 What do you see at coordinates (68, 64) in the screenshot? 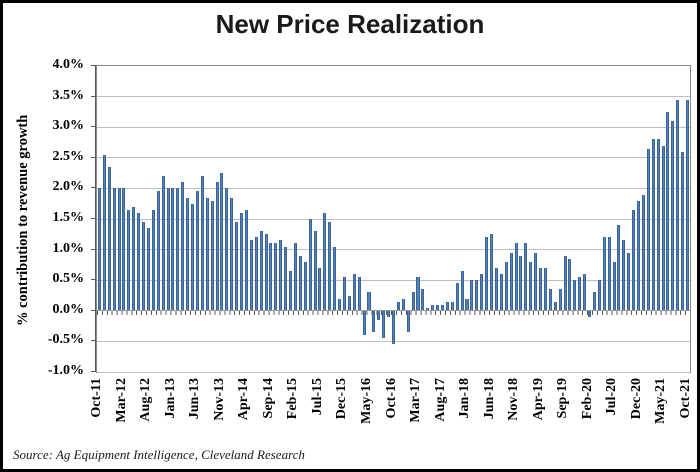
I see `y-tick-label: 4.0%` at bounding box center [68, 64].